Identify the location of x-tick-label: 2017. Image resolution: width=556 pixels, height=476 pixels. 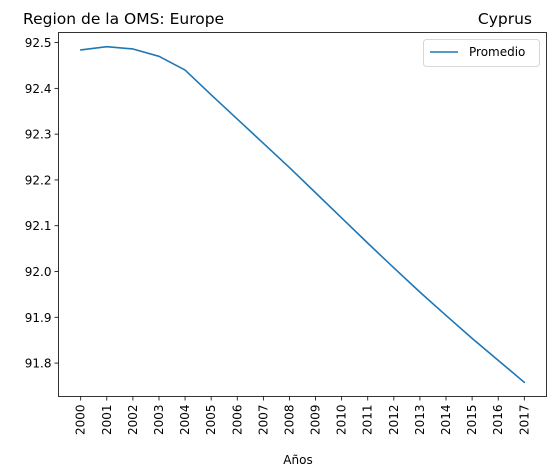
(524, 420).